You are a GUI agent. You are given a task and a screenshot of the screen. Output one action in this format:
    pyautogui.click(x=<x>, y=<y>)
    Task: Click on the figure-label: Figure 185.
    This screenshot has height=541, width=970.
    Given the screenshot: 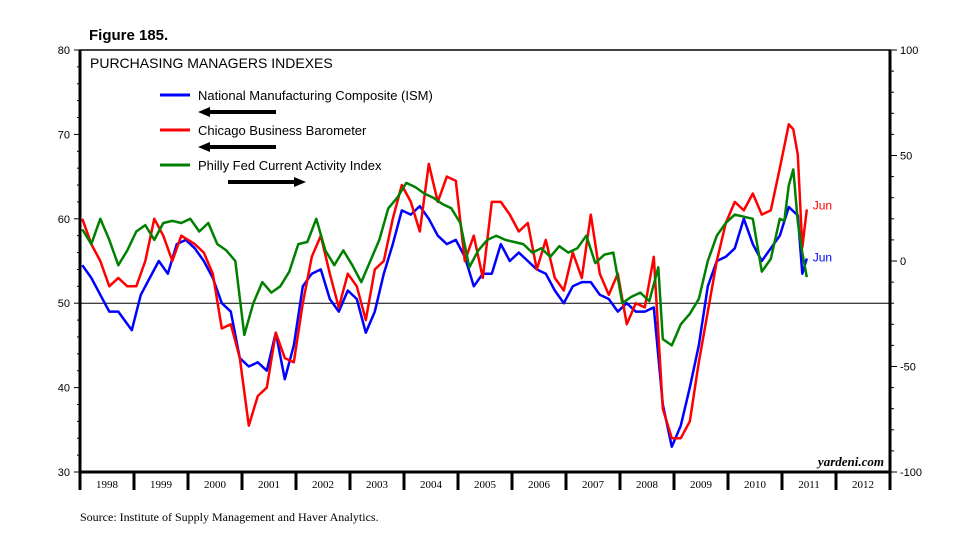 What is the action you would take?
    pyautogui.click(x=129, y=35)
    